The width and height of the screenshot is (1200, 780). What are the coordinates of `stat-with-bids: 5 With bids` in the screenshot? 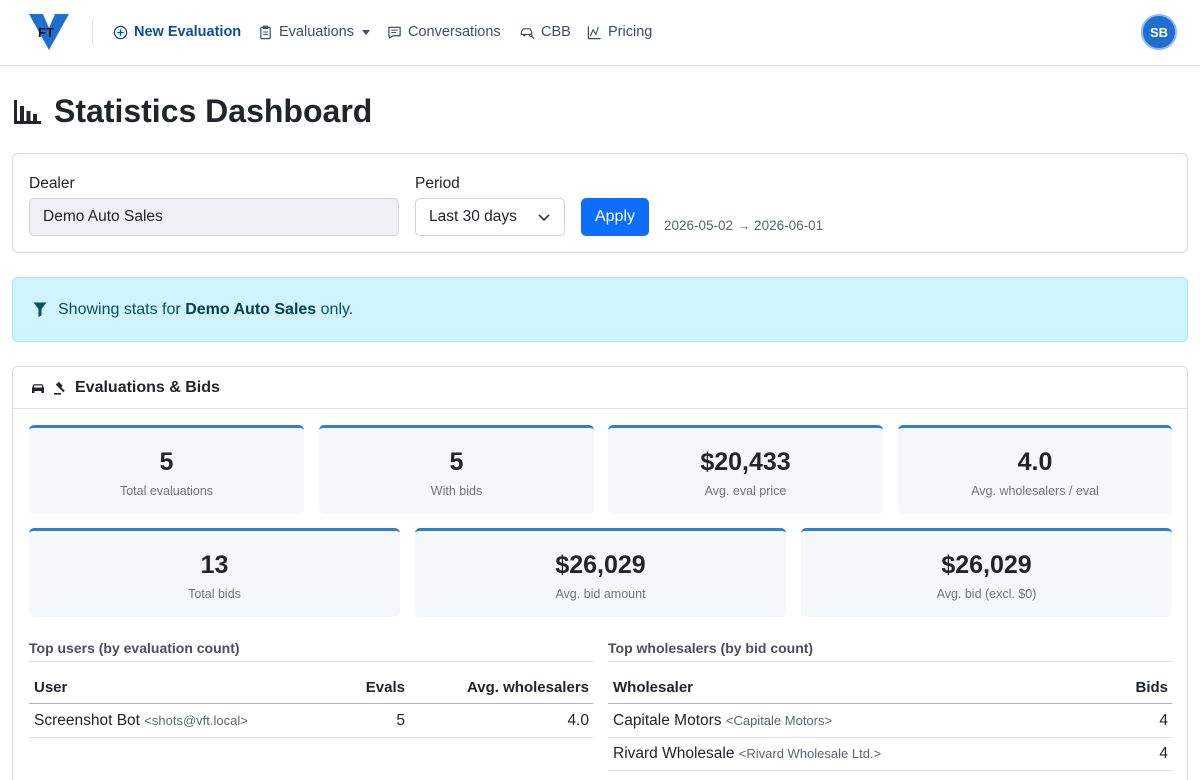 It's located at (456, 469).